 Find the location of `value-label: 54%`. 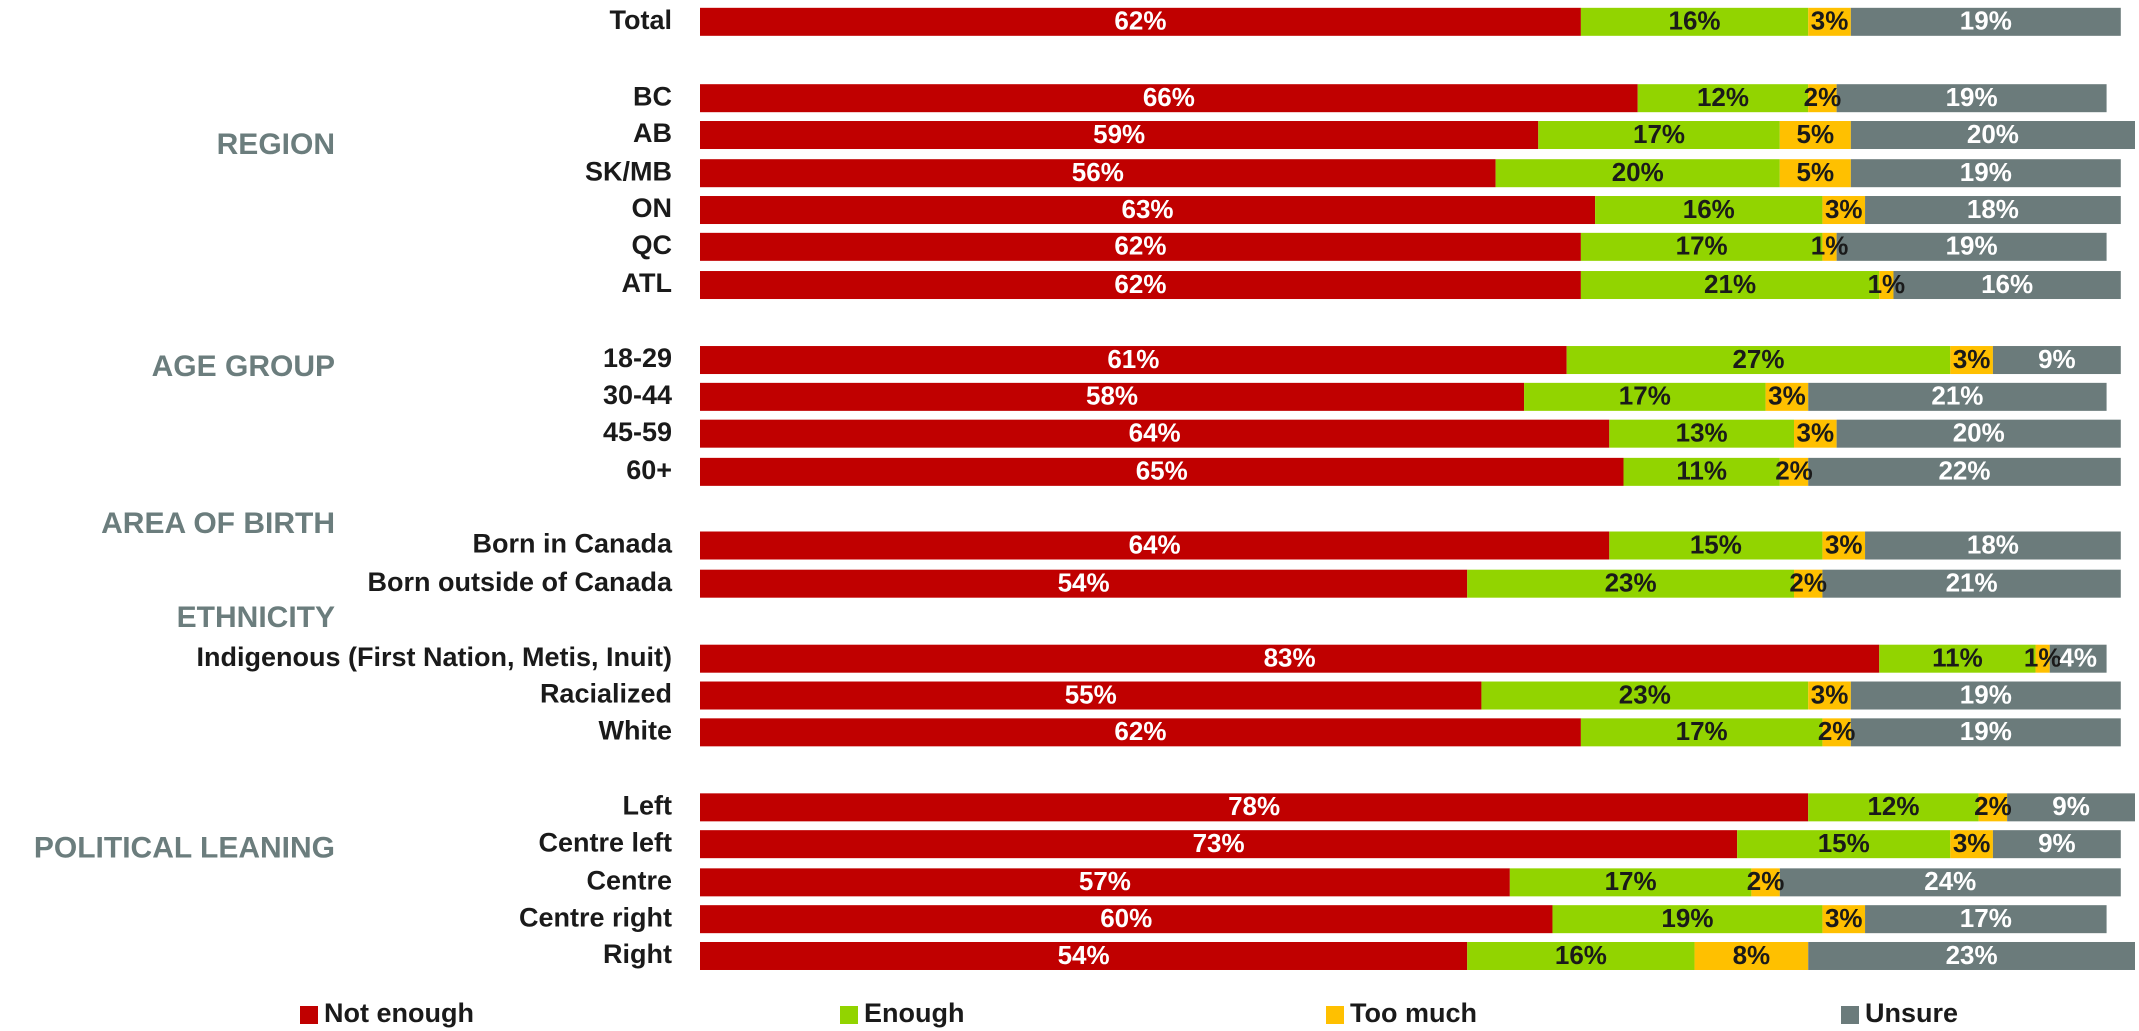

value-label: 54% is located at coordinates (1084, 955).